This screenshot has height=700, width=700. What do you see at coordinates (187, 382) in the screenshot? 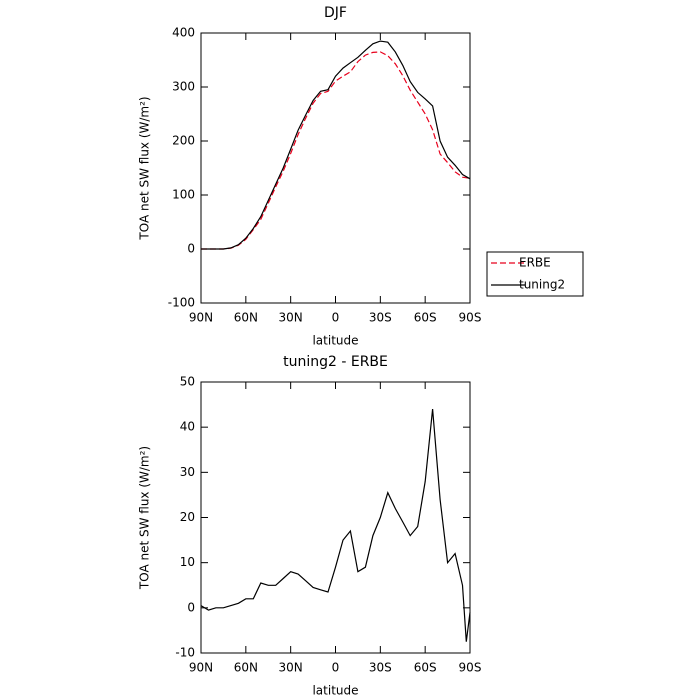
I see `y-tick-label: 50` at bounding box center [187, 382].